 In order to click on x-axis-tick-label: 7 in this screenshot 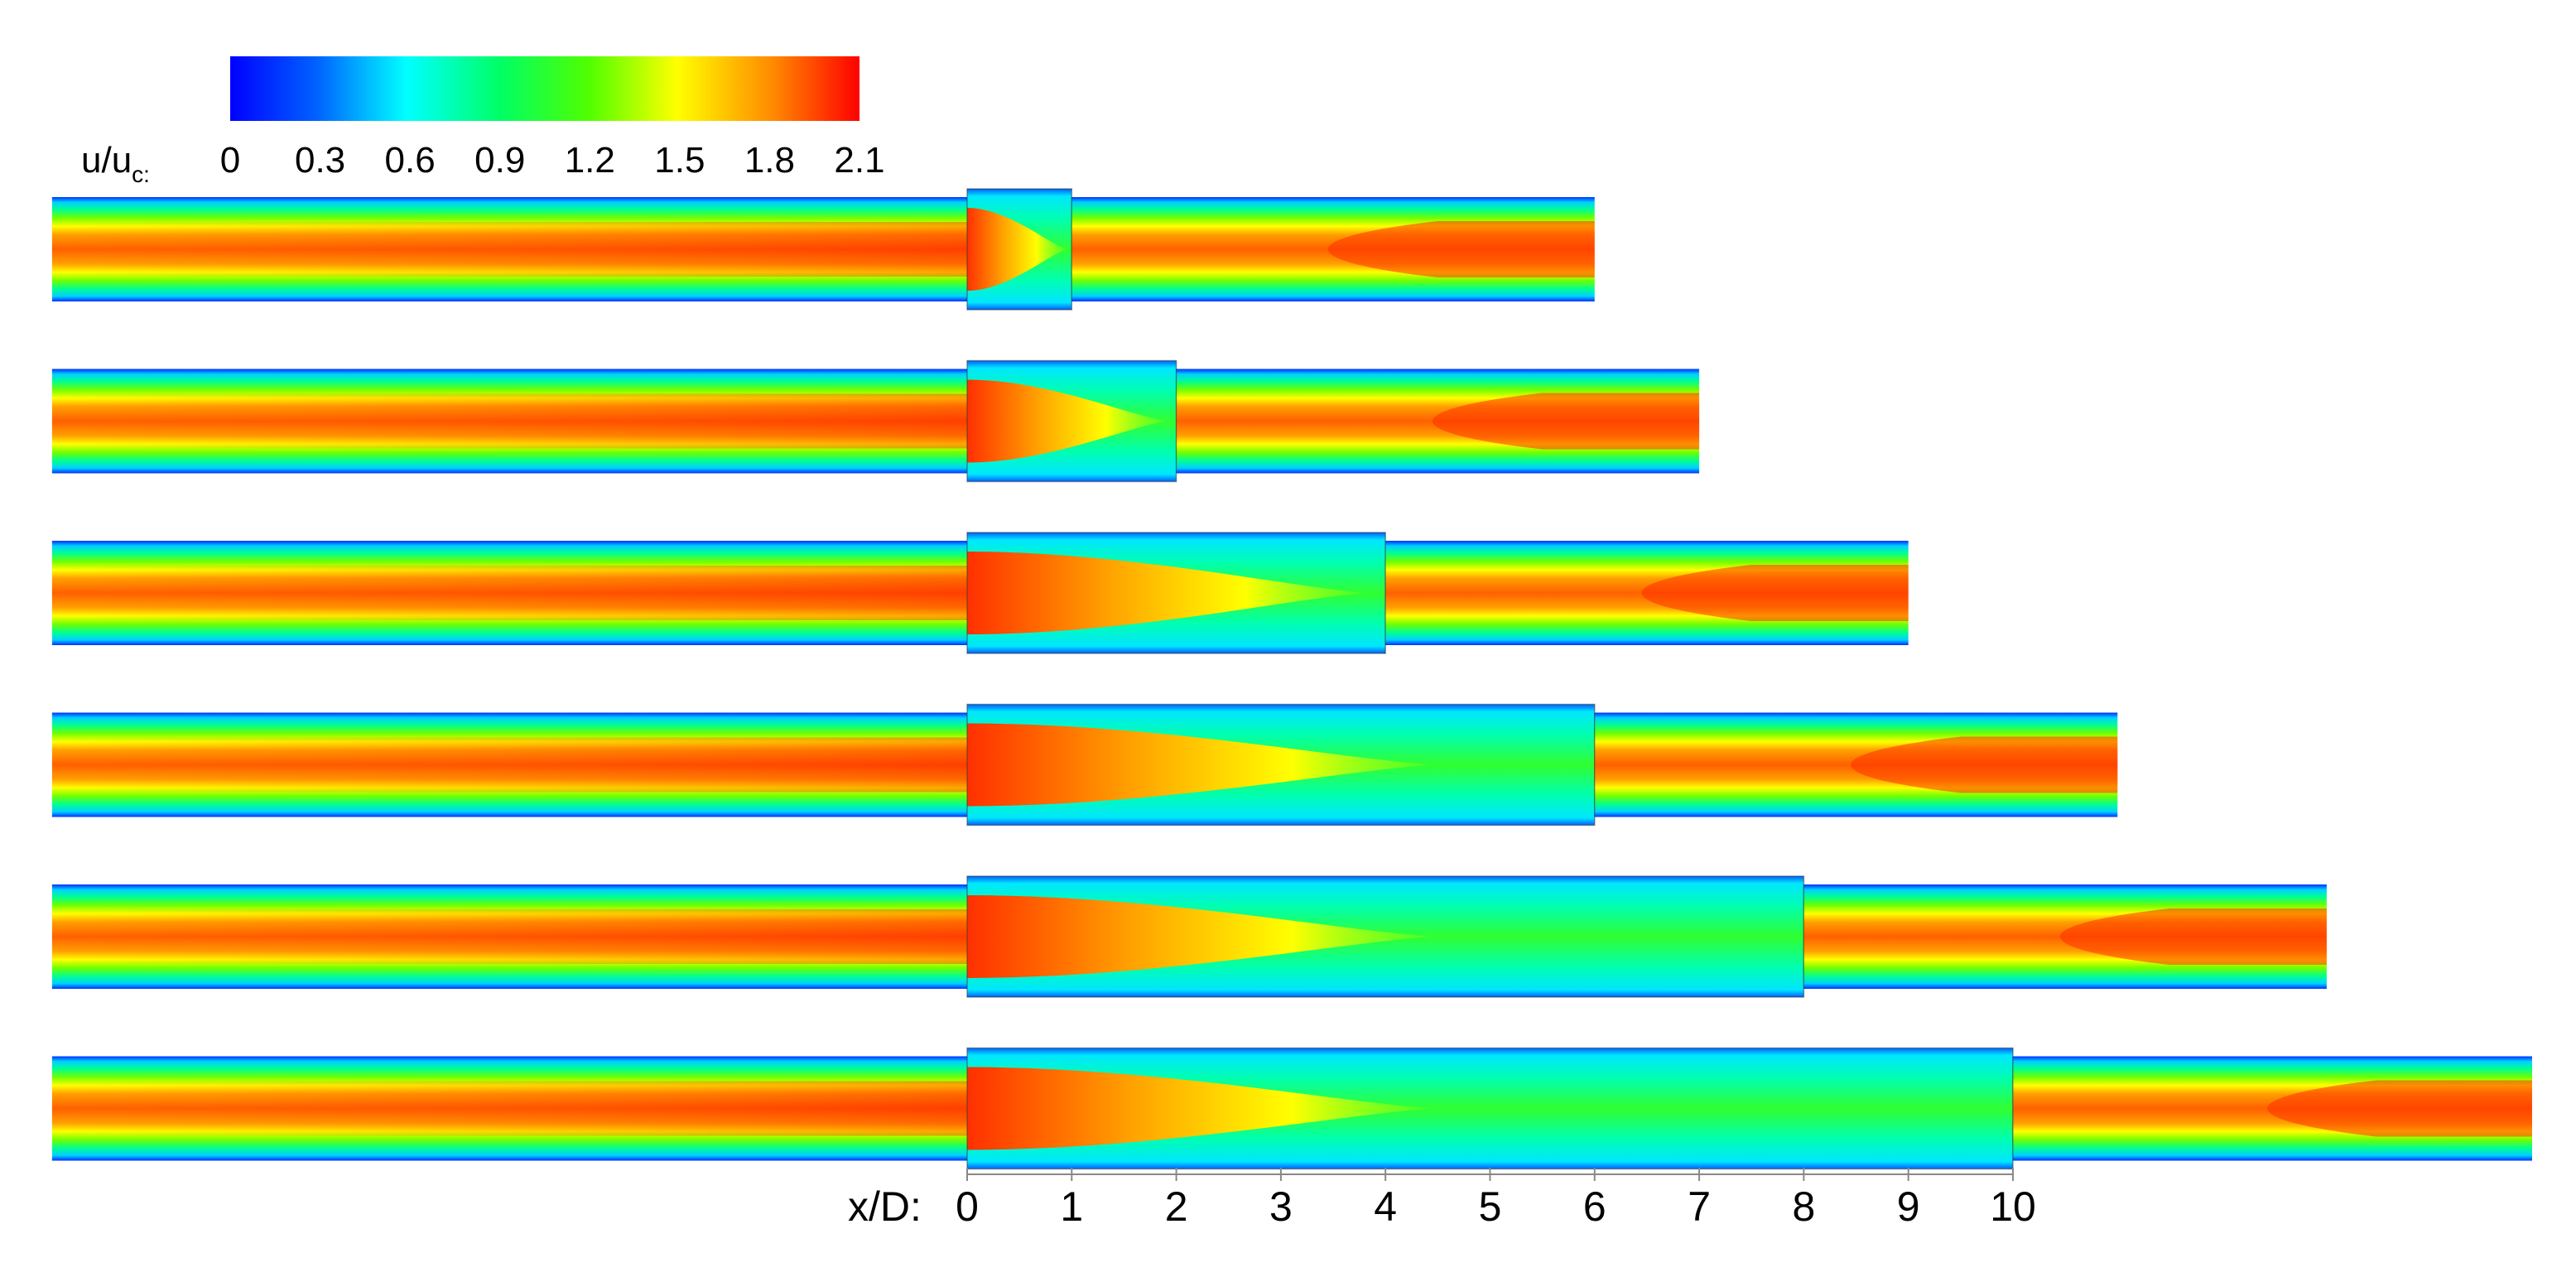, I will do `click(1699, 1207)`.